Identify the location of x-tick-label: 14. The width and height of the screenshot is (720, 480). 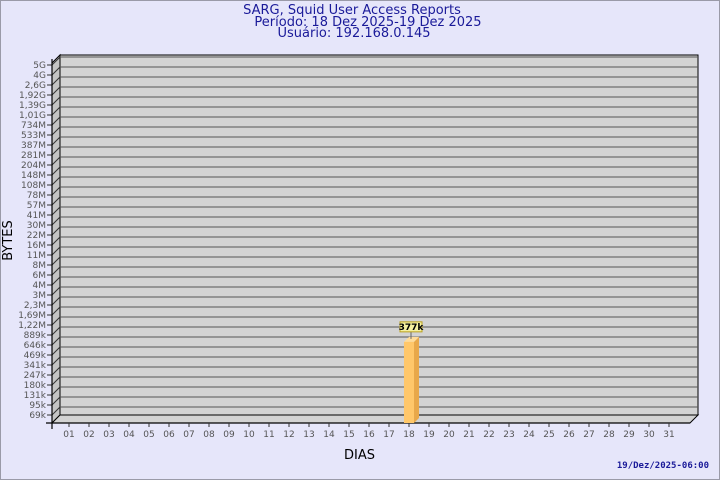
(329, 435).